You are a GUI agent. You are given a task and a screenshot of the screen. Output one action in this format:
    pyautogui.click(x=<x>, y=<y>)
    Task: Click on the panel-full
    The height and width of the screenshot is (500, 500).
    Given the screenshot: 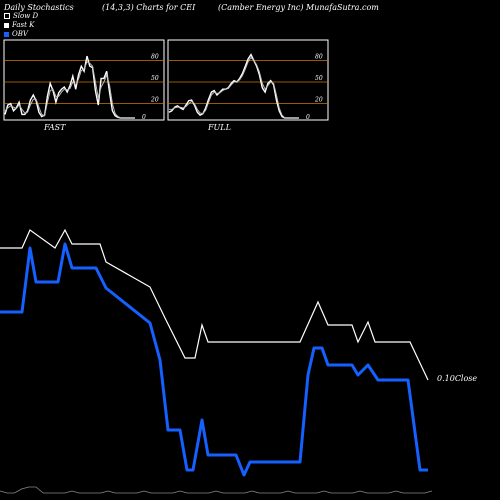 What is the action you would take?
    pyautogui.click(x=248, y=80)
    